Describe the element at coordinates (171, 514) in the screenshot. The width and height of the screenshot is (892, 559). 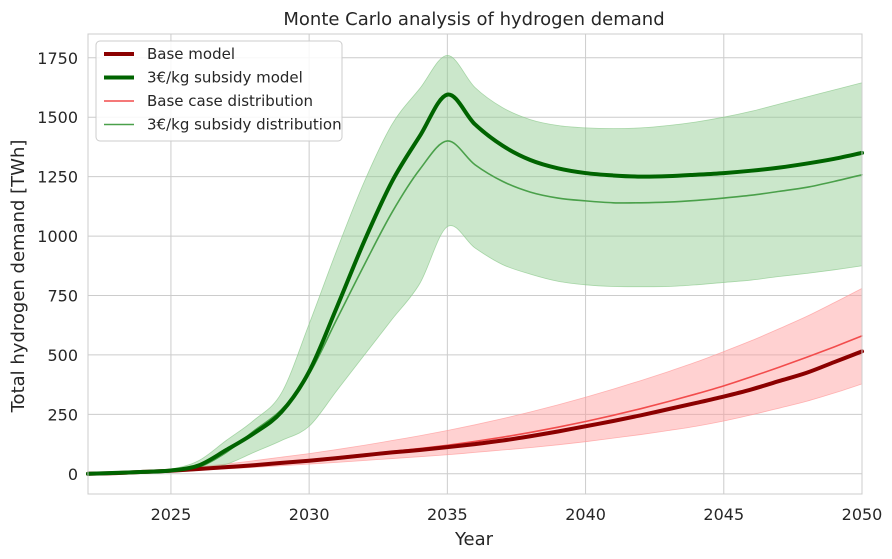
I see `x-tick-label: 2025` at that location.